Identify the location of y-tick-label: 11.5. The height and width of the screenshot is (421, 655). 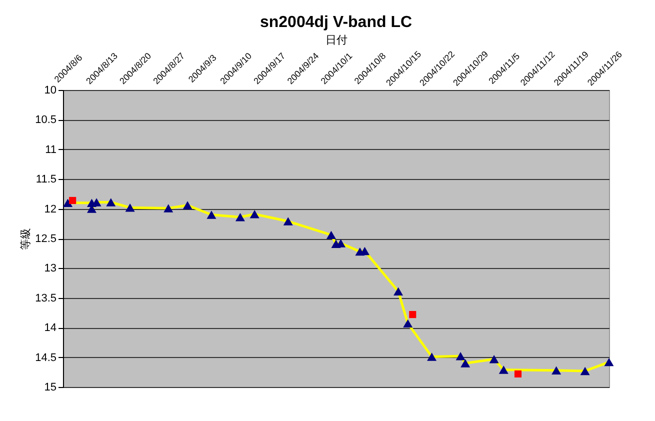
(46, 180).